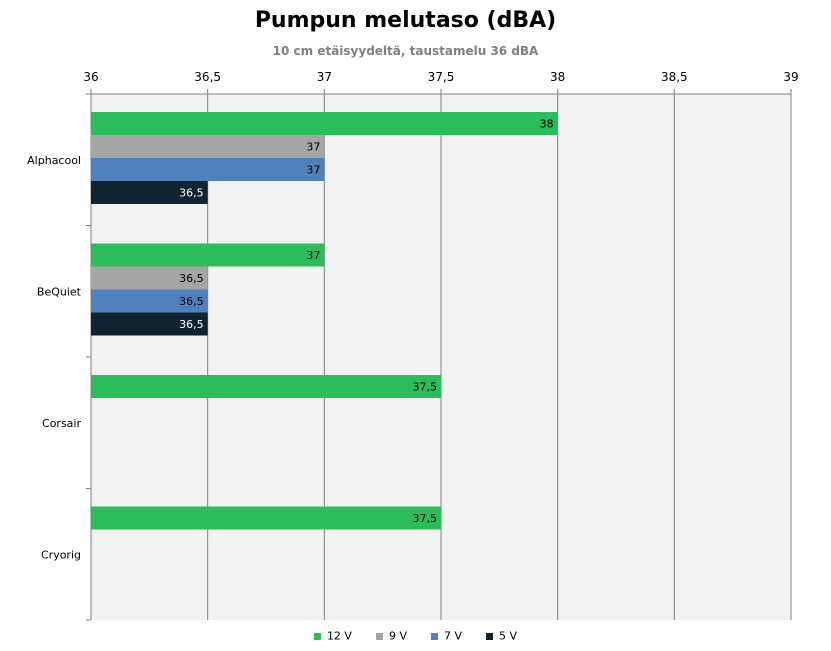 This screenshot has height=651, width=831. What do you see at coordinates (557, 77) in the screenshot?
I see `x-tick-label: 38` at bounding box center [557, 77].